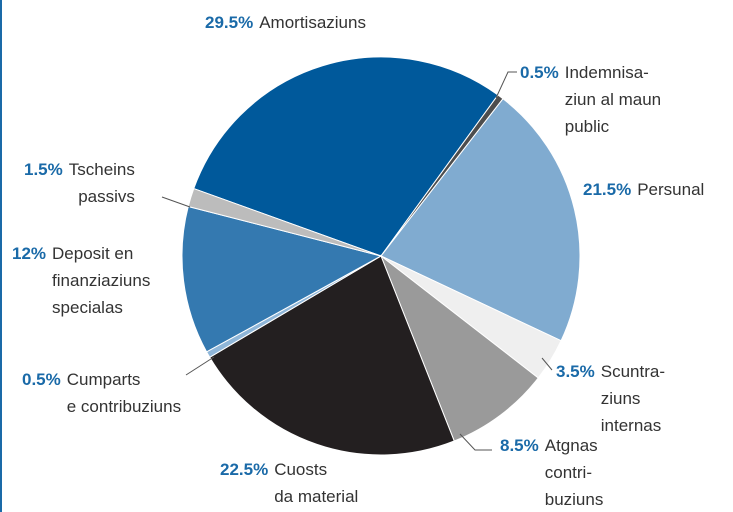 The height and width of the screenshot is (512, 733). I want to click on category-label: Atgnas contri- buziuns, so click(574, 472).